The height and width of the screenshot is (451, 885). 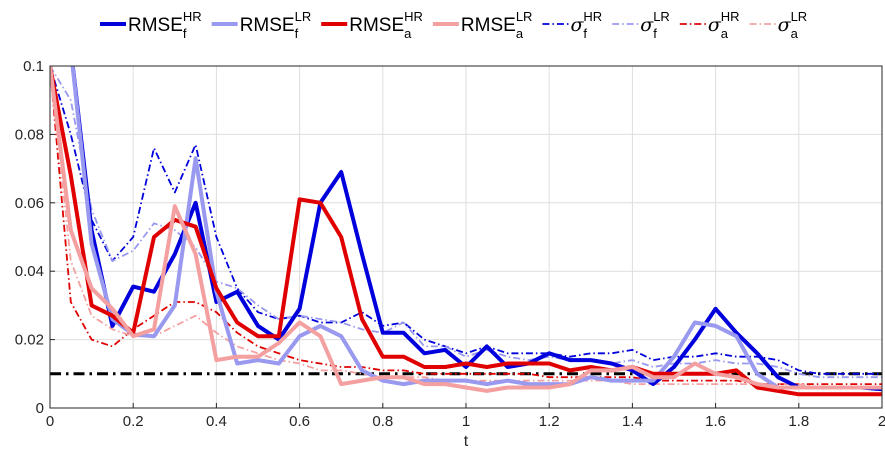 I want to click on x-tick-label: 0.6, so click(x=299, y=421).